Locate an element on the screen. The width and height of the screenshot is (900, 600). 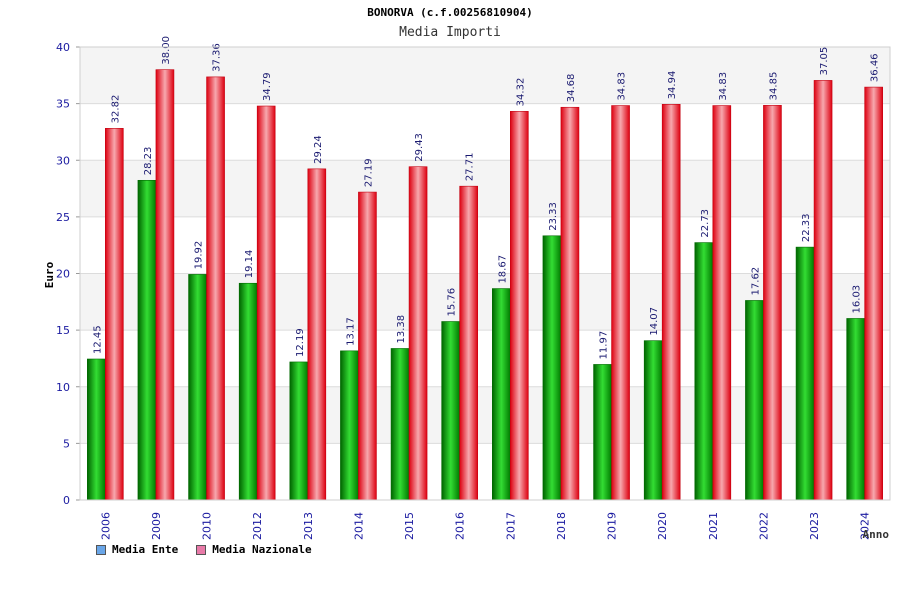
value-label-media-nazionale-2012: 34.79 is located at coordinates (267, 86).